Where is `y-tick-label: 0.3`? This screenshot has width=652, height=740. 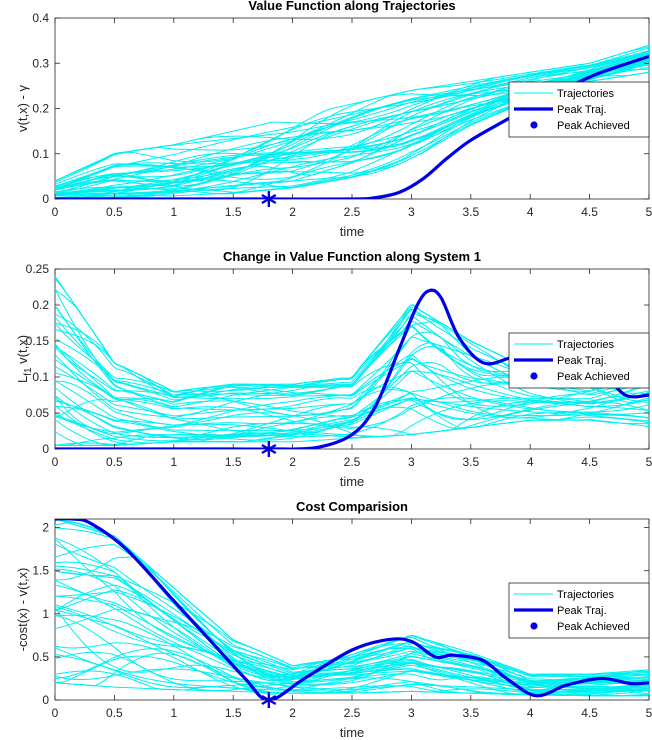 y-tick-label: 0.3 is located at coordinates (40, 63).